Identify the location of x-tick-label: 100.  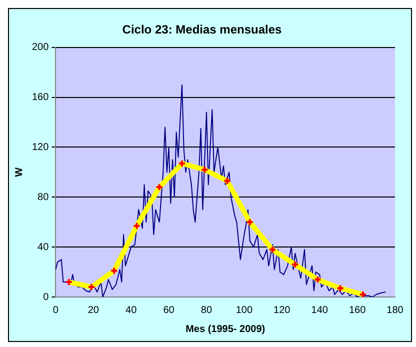
(244, 310).